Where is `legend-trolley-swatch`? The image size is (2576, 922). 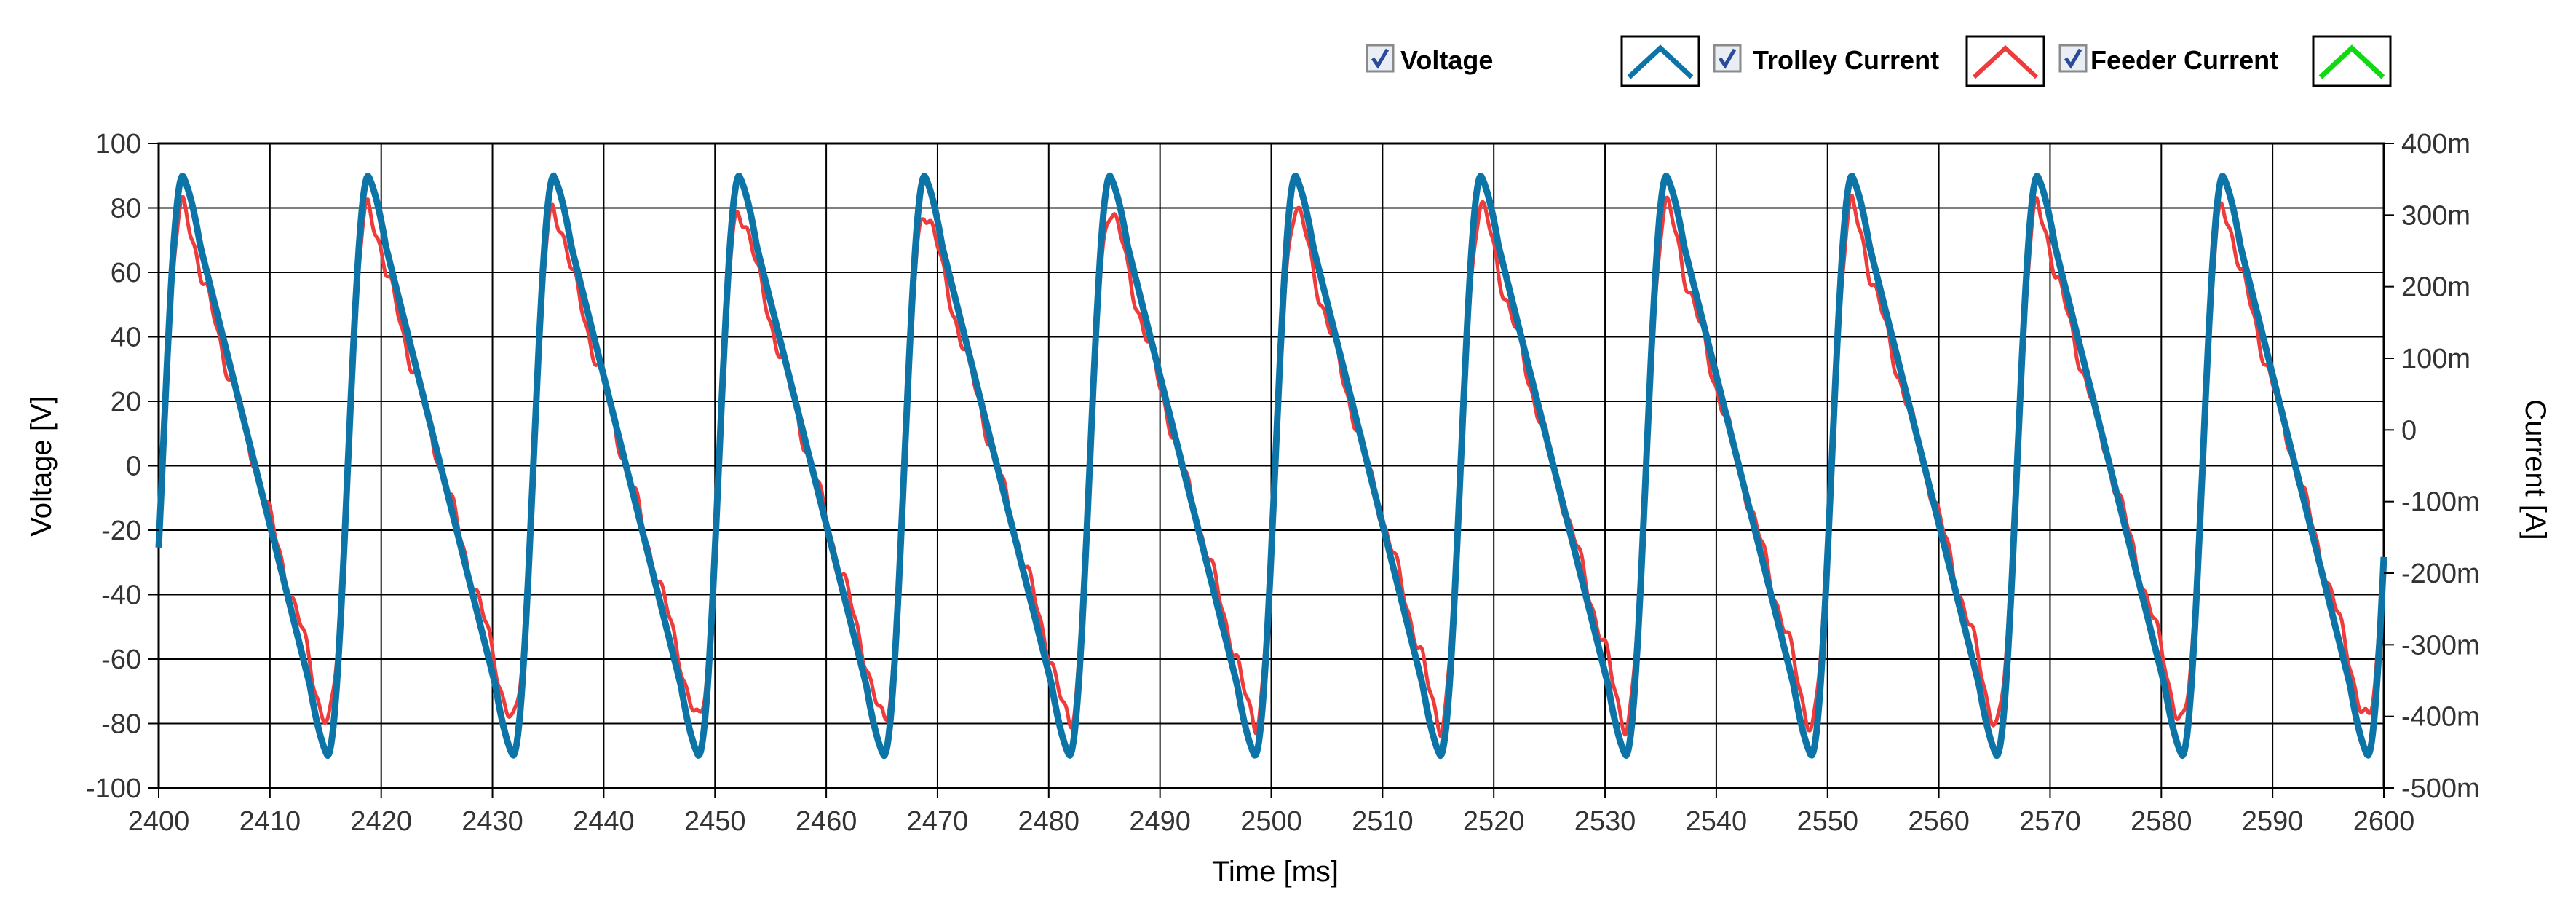
legend-trolley-swatch is located at coordinates (2005, 61).